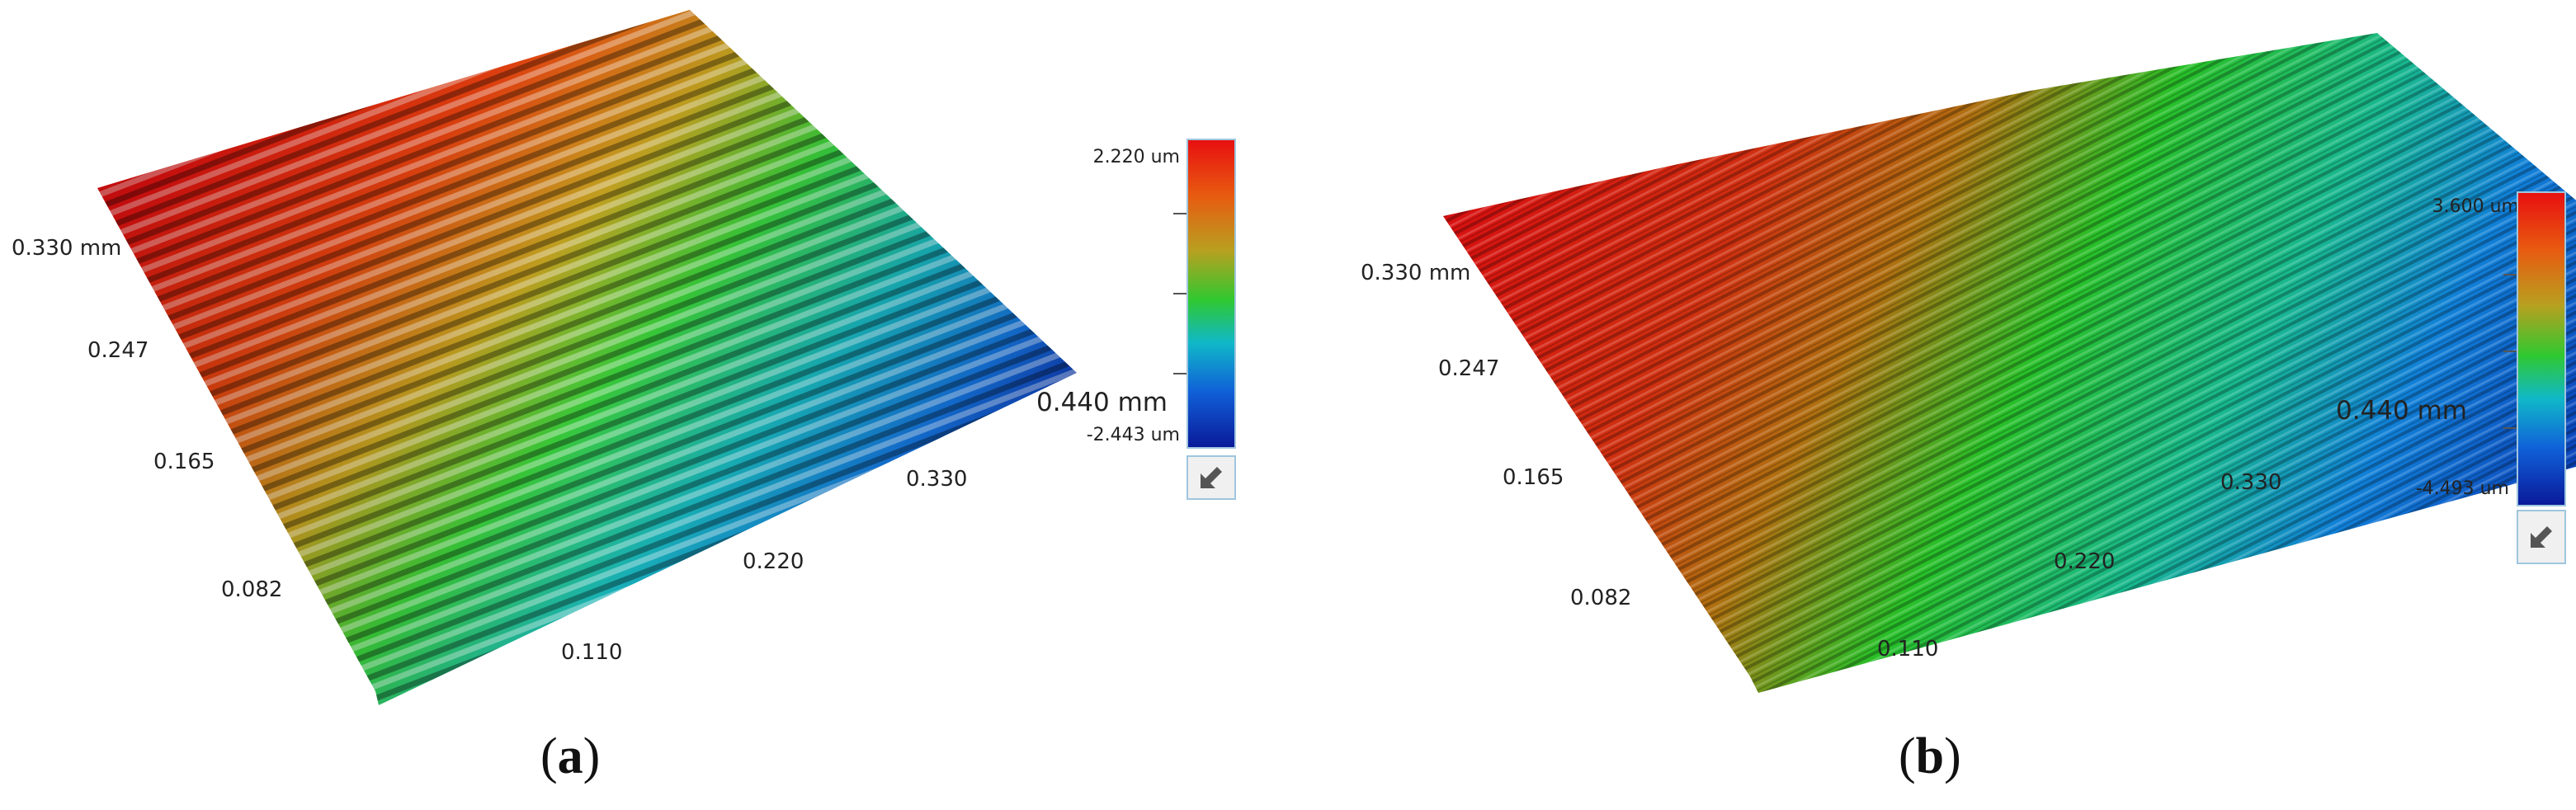 This screenshot has width=2576, height=810. Describe the element at coordinates (2462, 488) in the screenshot. I see `scale-min-value: -4.493 um` at that location.